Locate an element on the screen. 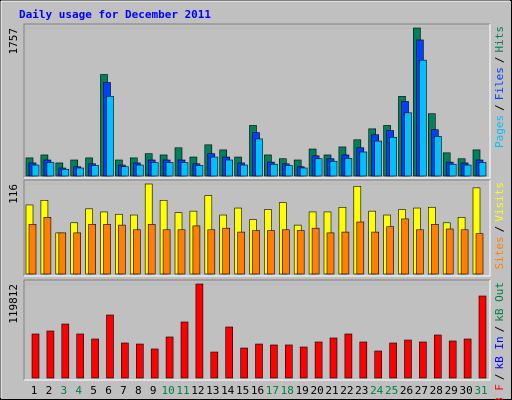 The image size is (512, 400). x-tick-label: 24 is located at coordinates (377, 390).